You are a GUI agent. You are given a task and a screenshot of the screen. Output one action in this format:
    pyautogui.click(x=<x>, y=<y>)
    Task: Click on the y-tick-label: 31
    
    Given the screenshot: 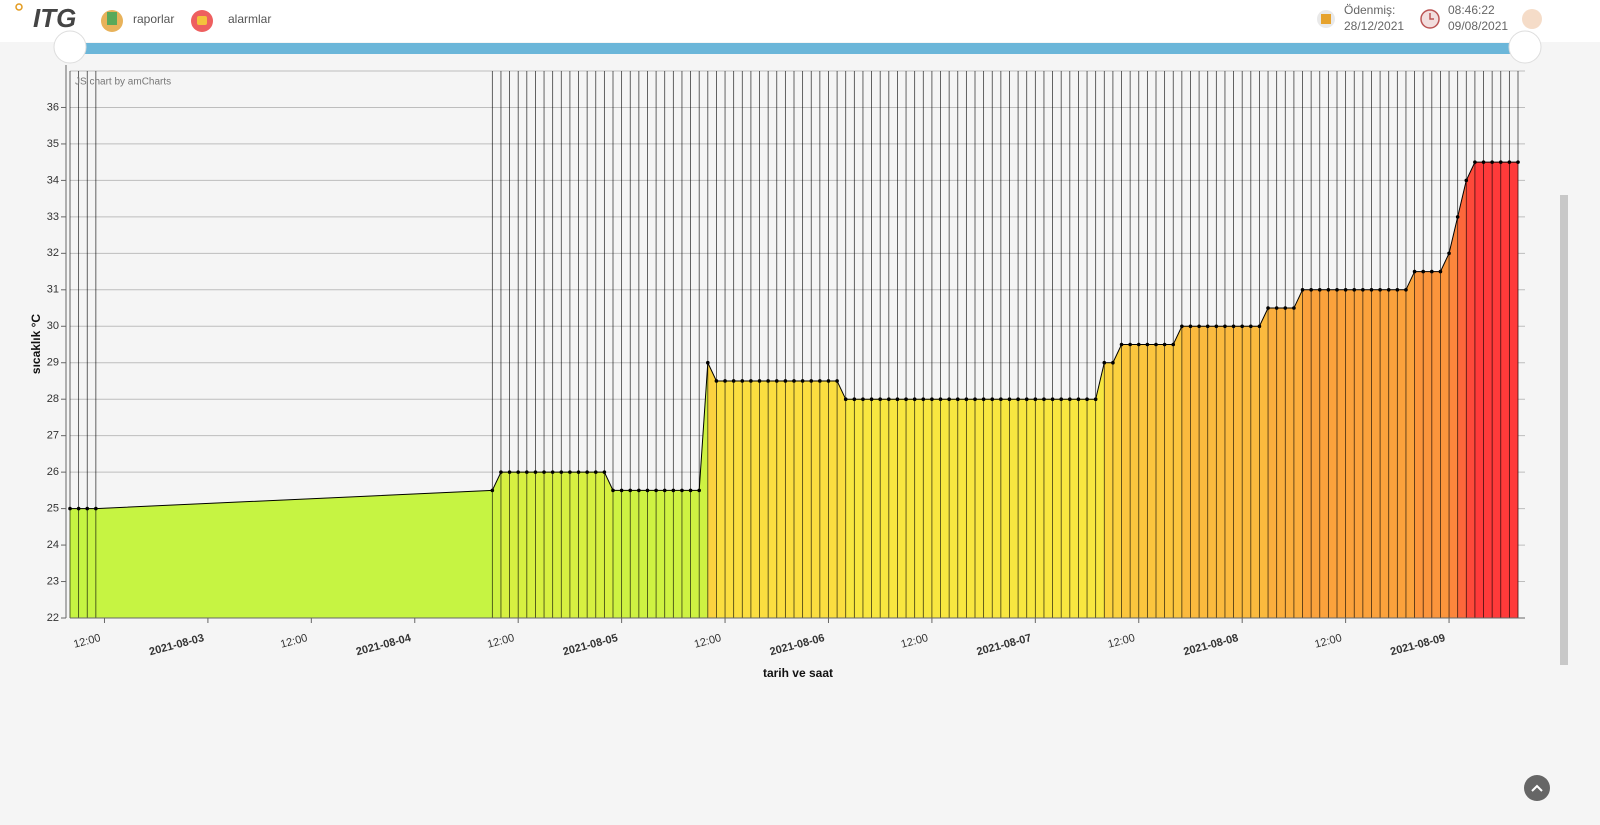 What is the action you would take?
    pyautogui.click(x=53, y=290)
    